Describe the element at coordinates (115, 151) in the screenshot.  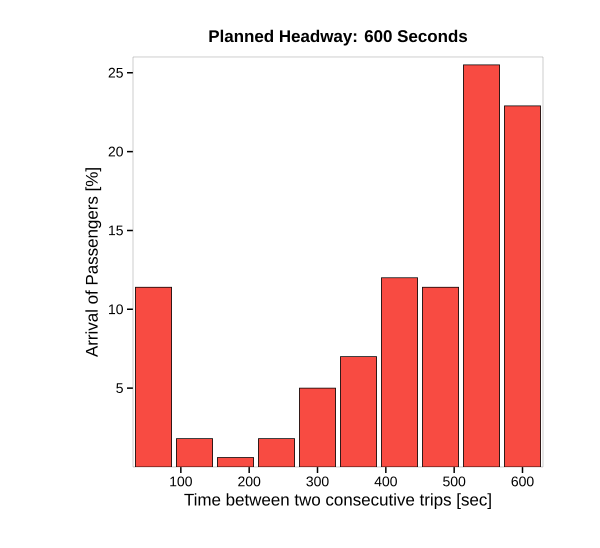
I see `y-tick-label: 20` at that location.